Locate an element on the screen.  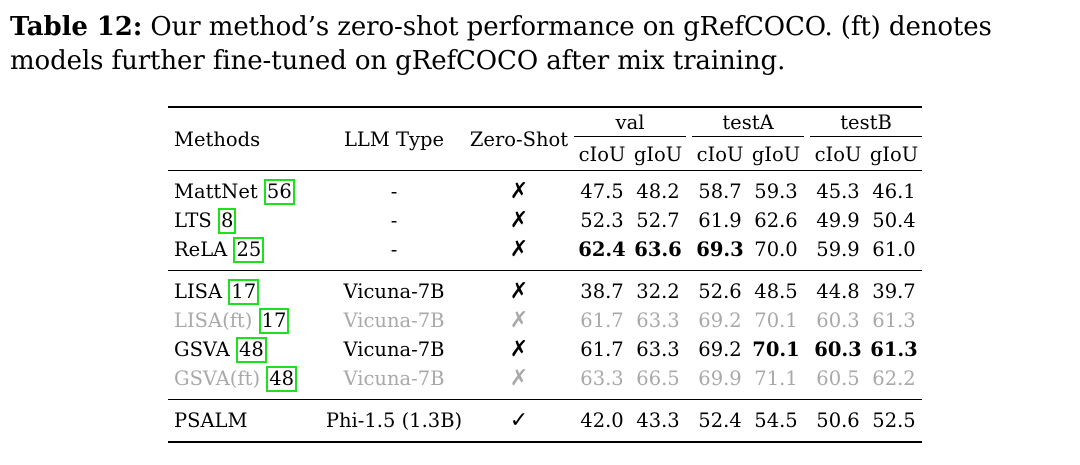
value-cell: 52.5 is located at coordinates (894, 420).